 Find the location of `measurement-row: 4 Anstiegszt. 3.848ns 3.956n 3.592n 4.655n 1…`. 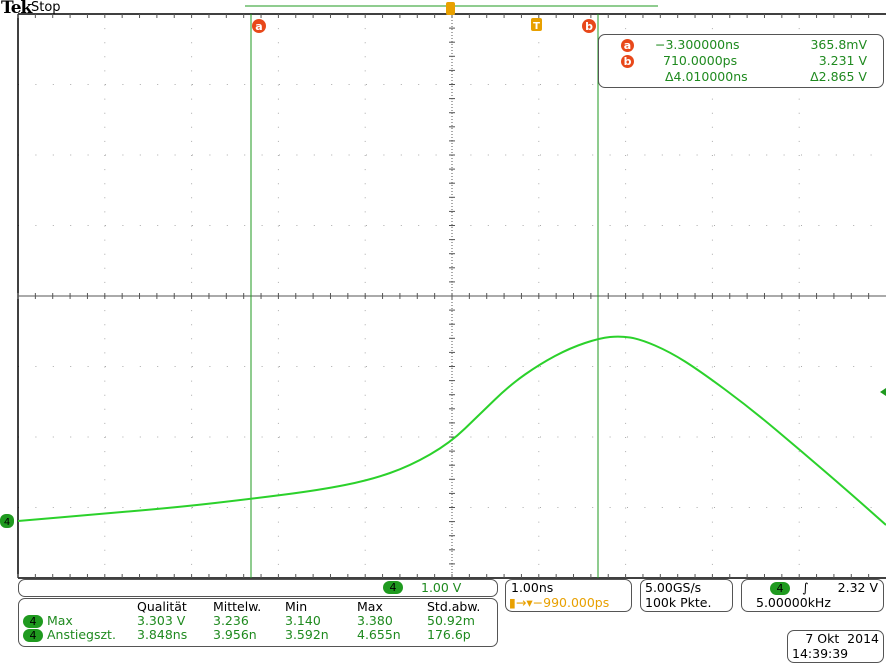

measurement-row: 4 Anstiegszt. 3.848ns 3.956n 3.592n 4.655n 1… is located at coordinates (254, 635).